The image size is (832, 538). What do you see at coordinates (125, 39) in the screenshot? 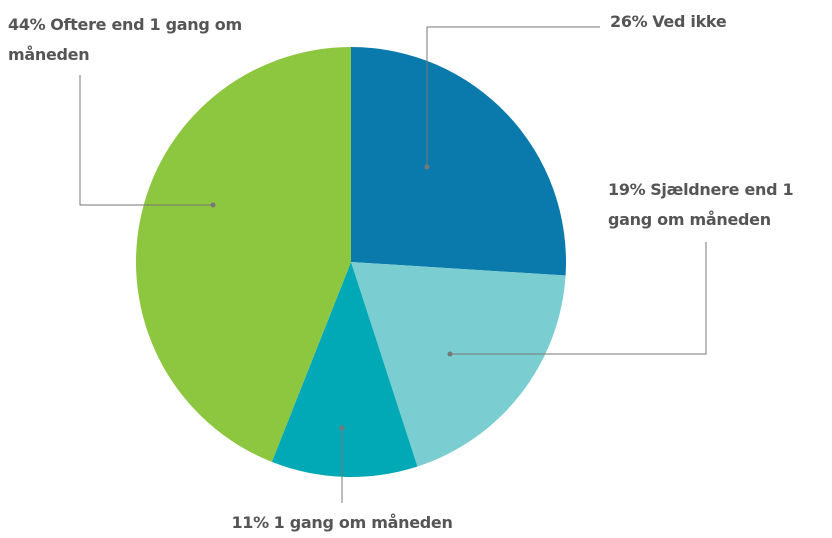
I see `category-label: Oftere end 1 gang om måneden` at bounding box center [125, 39].